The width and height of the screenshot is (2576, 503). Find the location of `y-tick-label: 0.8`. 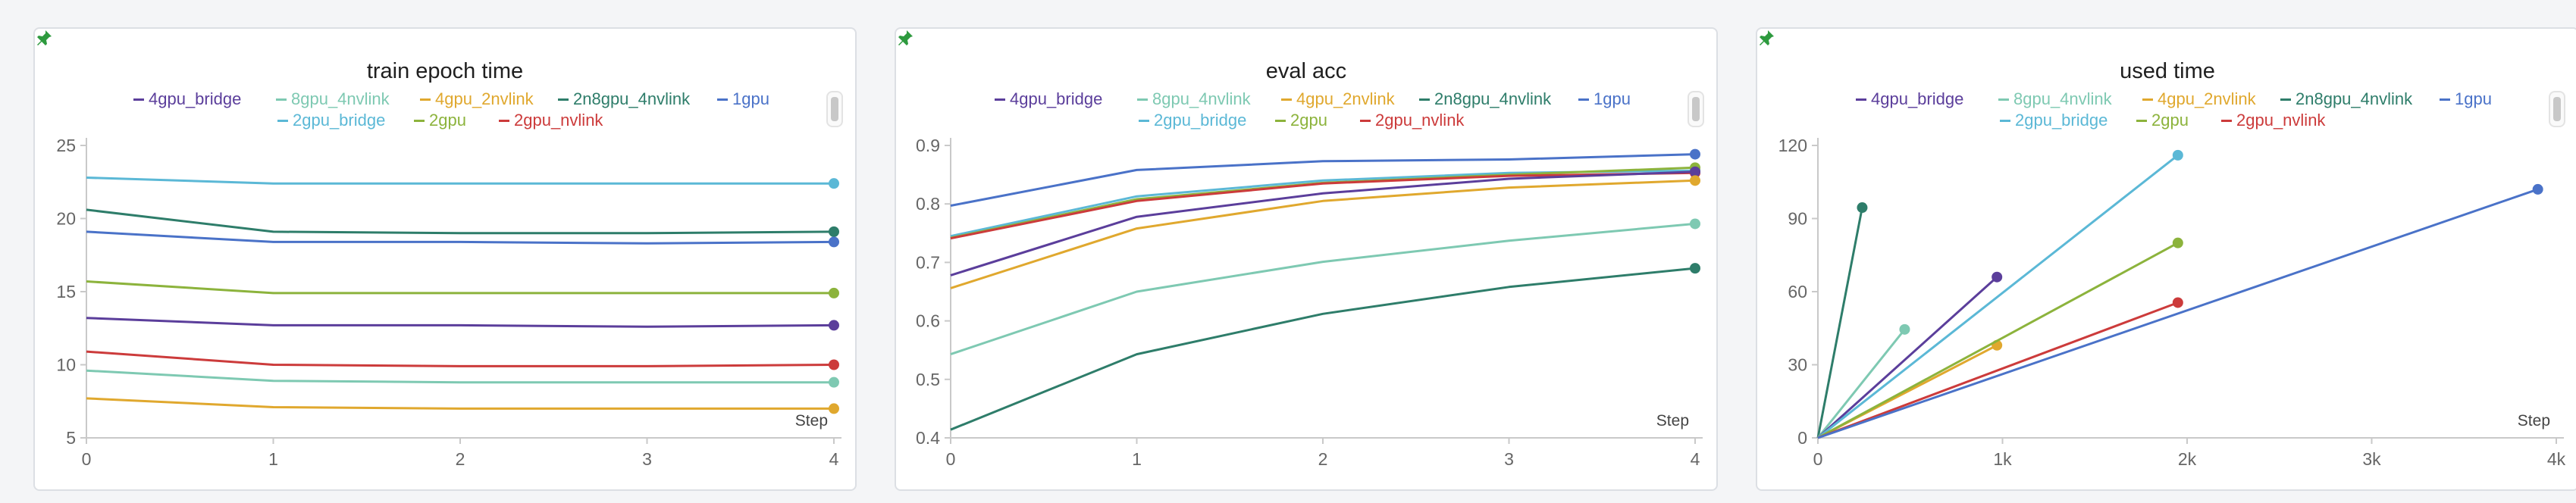

y-tick-label: 0.8 is located at coordinates (928, 204).